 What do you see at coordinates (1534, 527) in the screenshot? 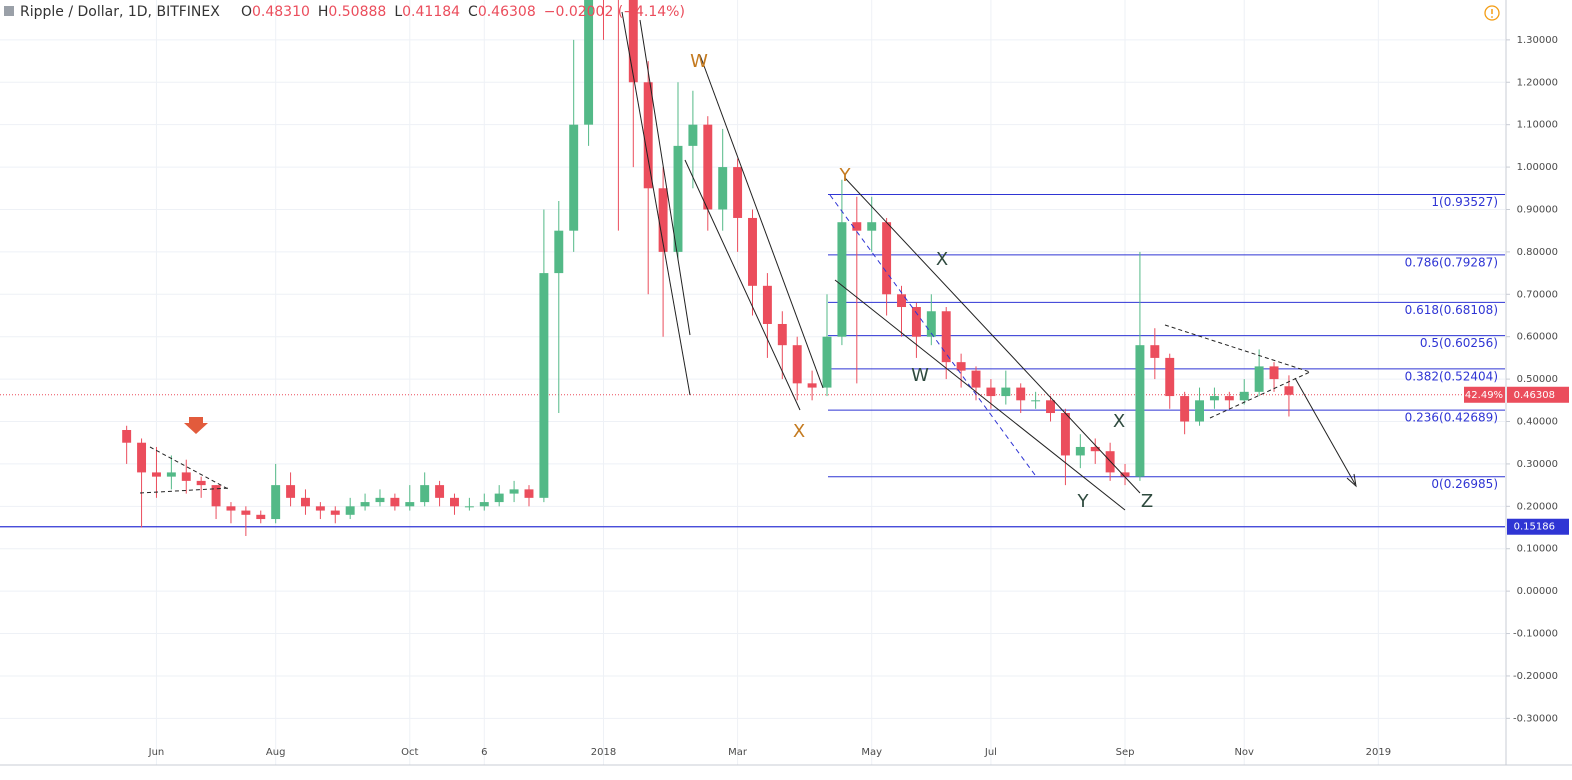
I see `price-tag-label: 0.15186` at bounding box center [1534, 527].